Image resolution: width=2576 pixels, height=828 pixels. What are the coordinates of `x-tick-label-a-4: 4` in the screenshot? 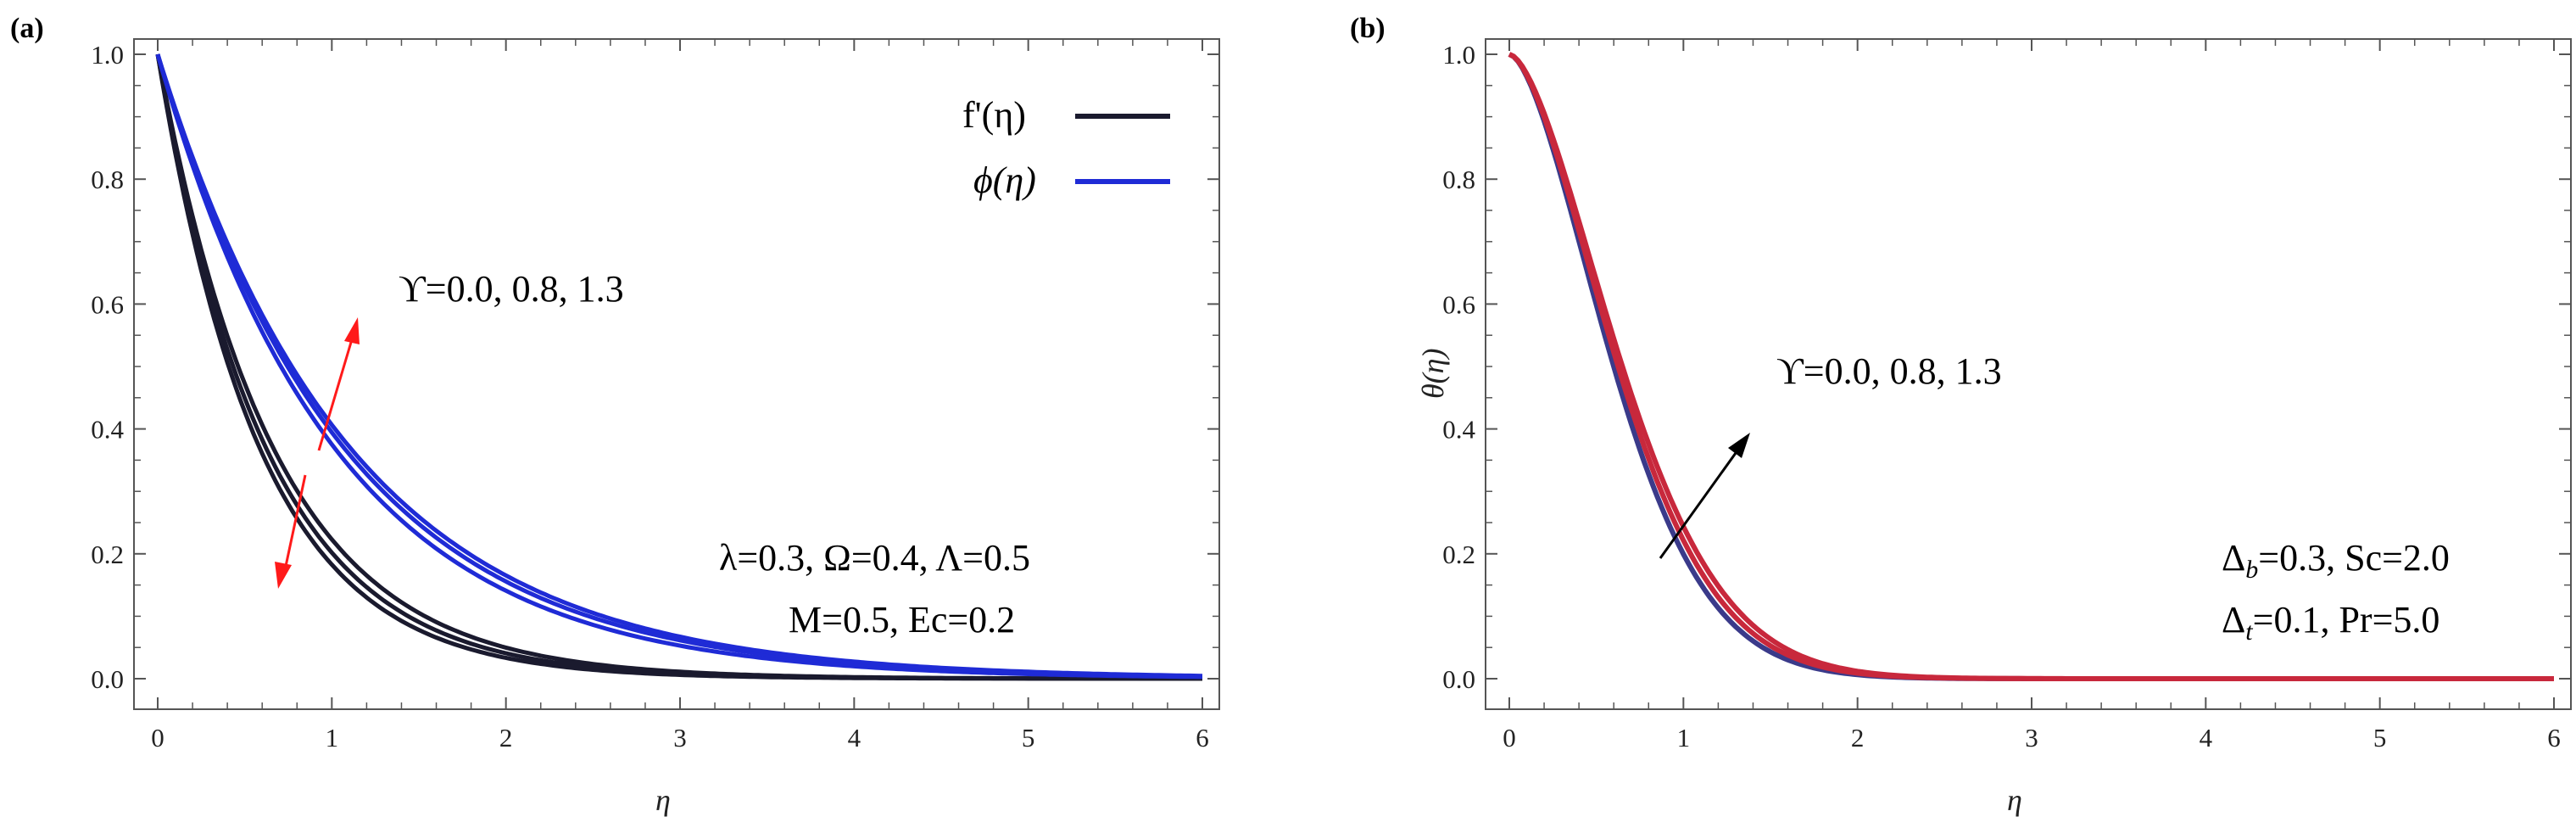 It's located at (854, 737).